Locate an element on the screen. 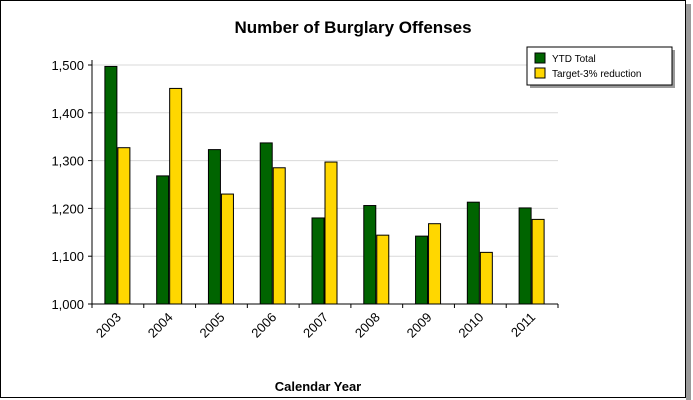 The image size is (693, 400). bar-target-2007 is located at coordinates (331, 233).